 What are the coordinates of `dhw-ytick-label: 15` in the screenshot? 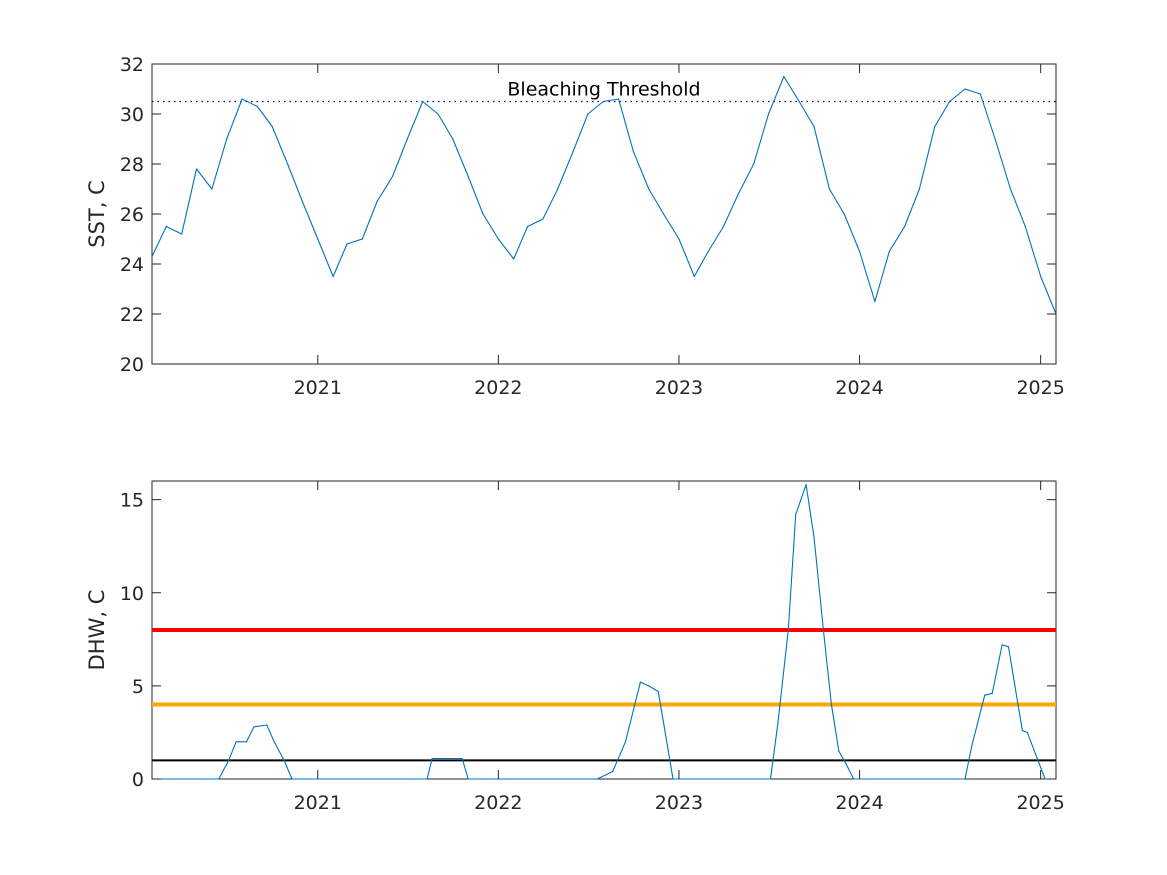 It's located at (132, 501).